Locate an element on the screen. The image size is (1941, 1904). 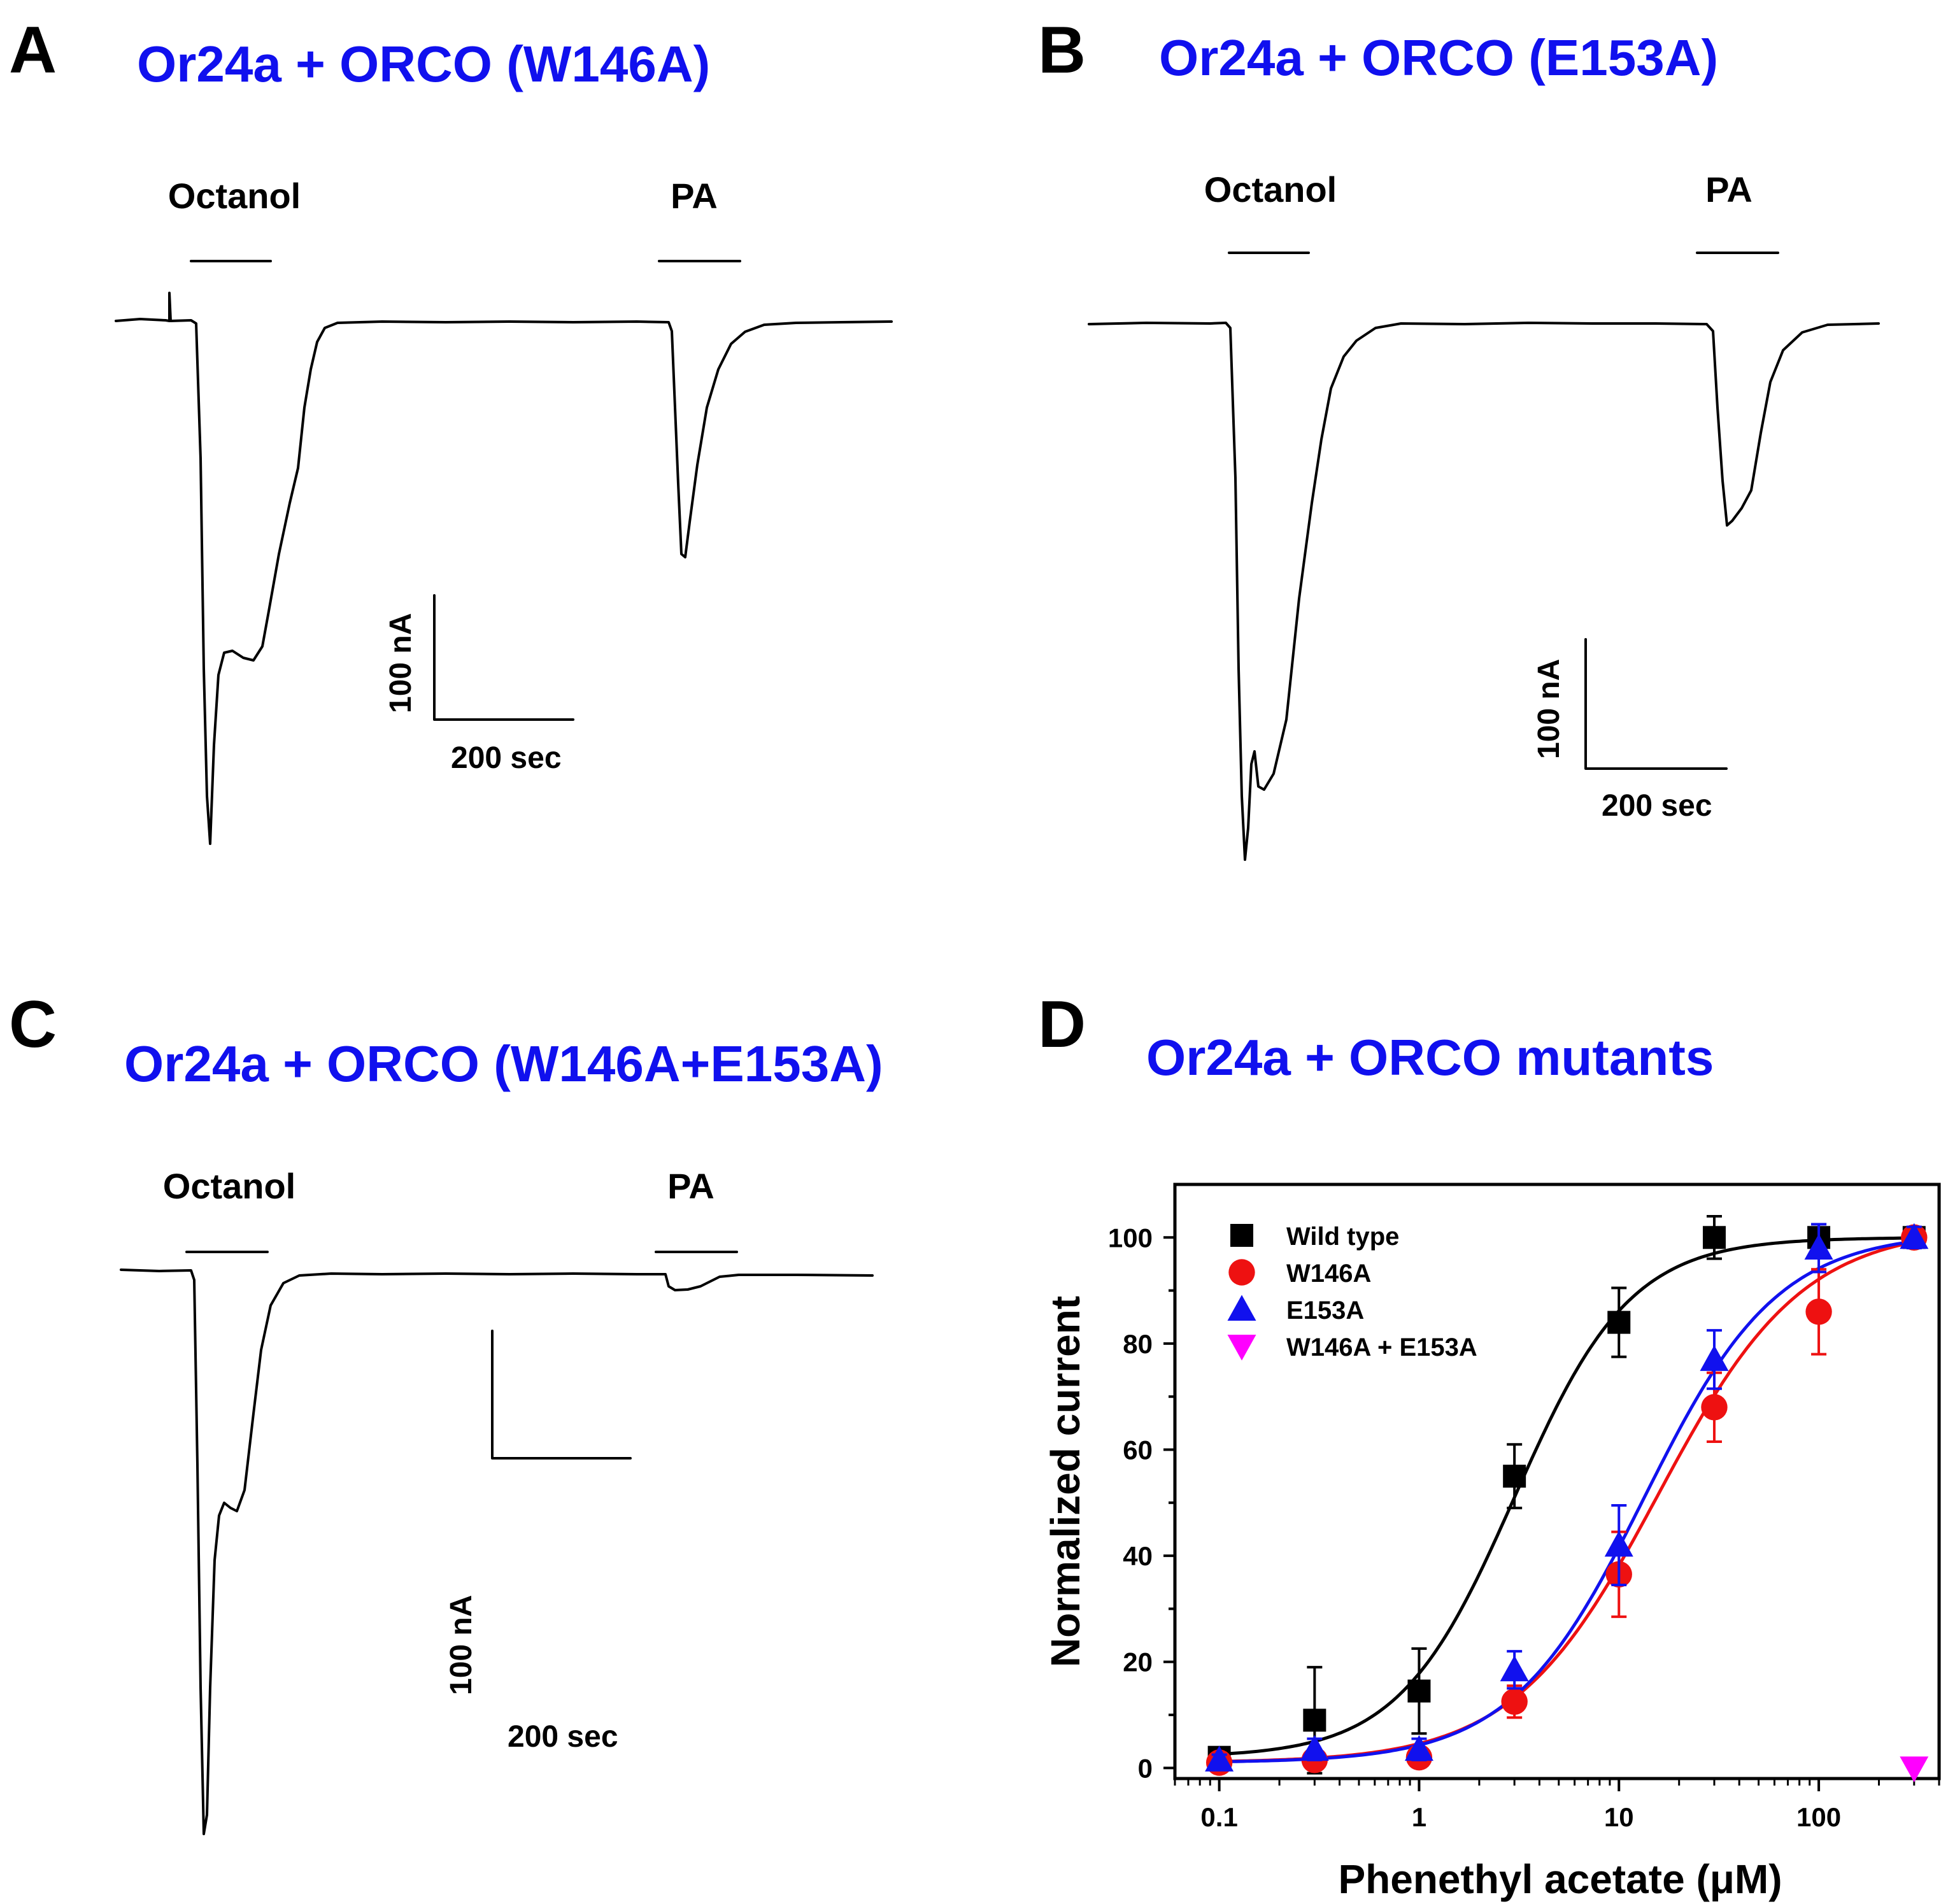
panel-a-pa-label: PA is located at coordinates (694, 196).